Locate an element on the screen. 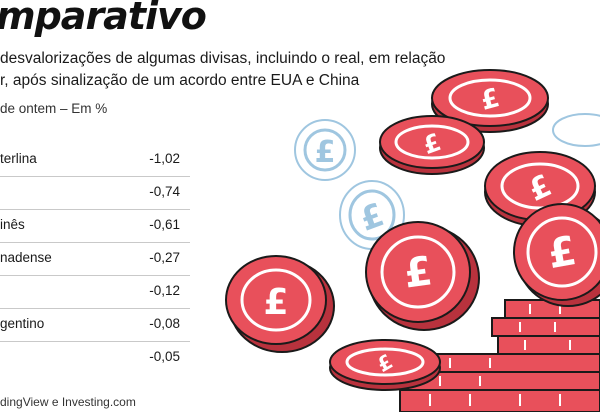  row-label: gentino is located at coordinates (22, 323).